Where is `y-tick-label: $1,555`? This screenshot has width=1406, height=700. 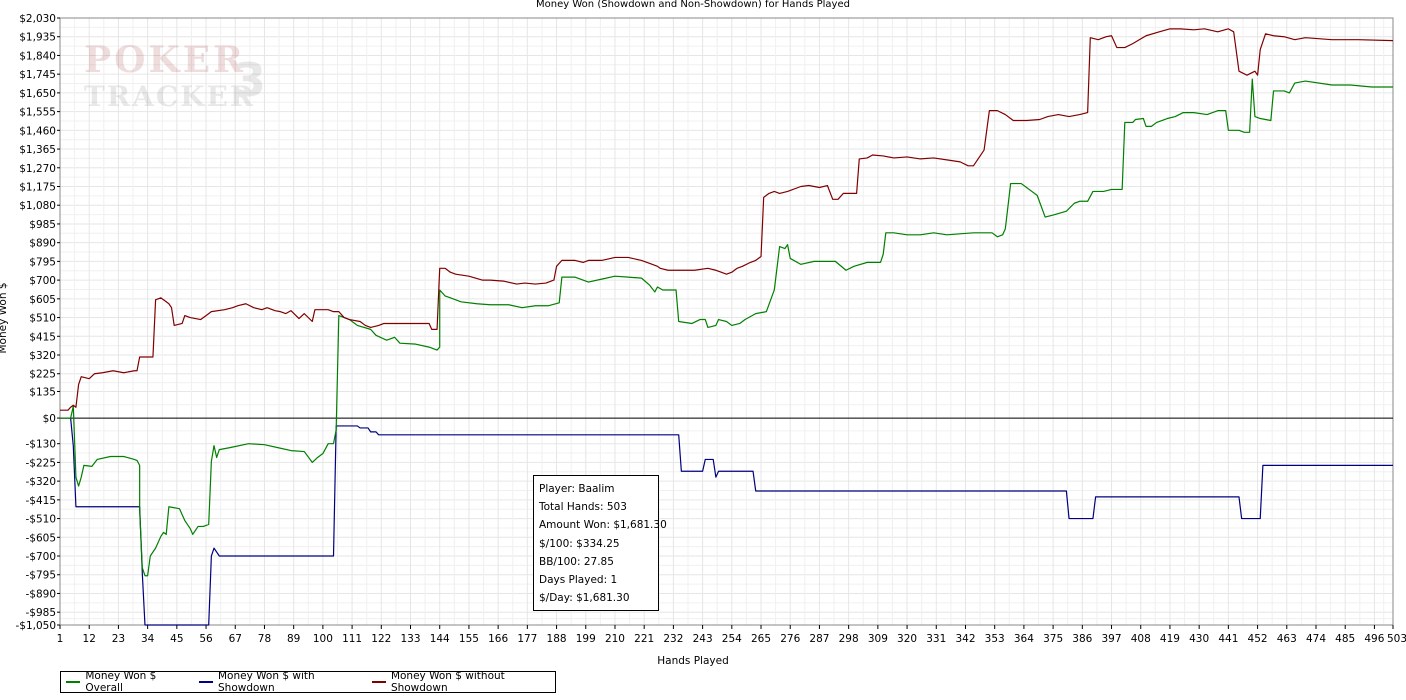
y-tick-label: $1,555 is located at coordinates (37, 113).